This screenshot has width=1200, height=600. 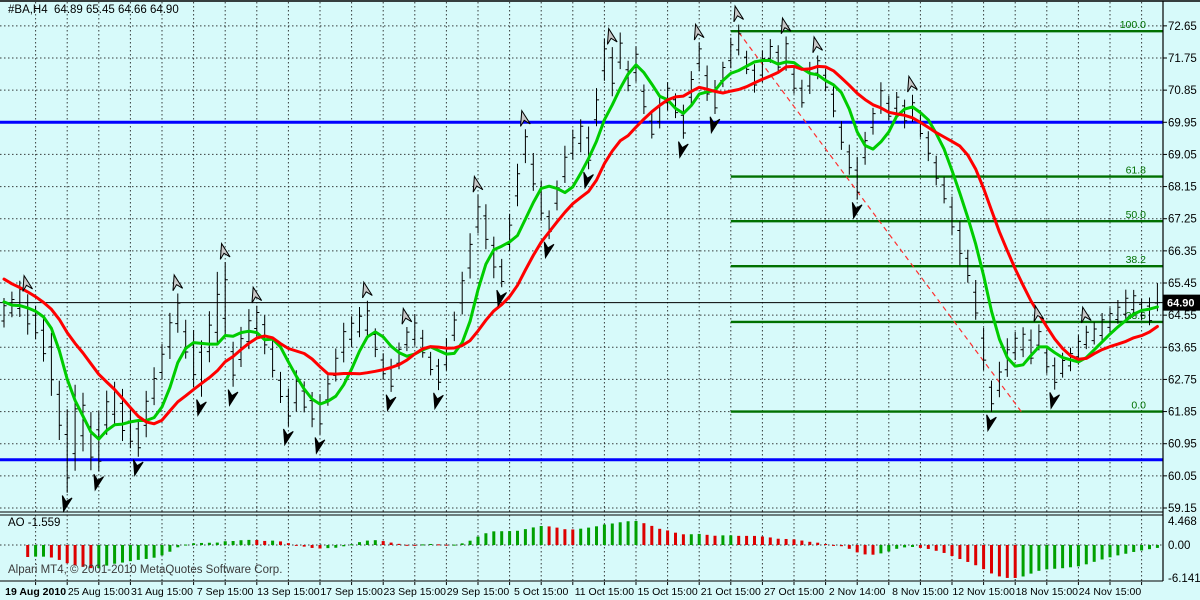 I want to click on price-tick-label: 69.95, so click(x=1182, y=123).